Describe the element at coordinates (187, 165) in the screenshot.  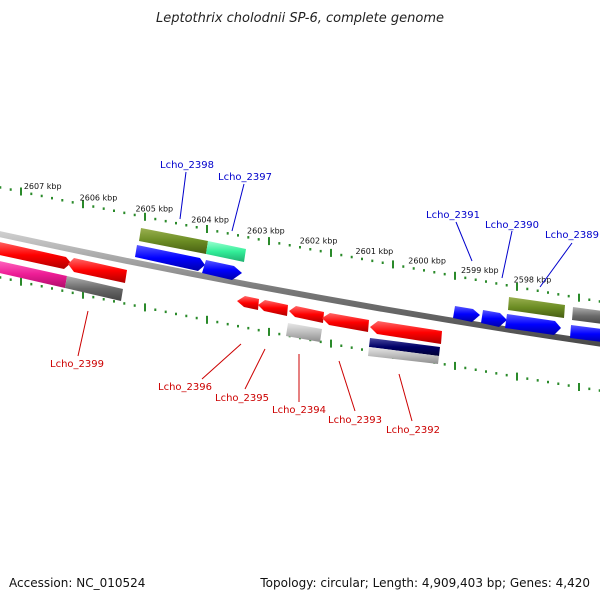
I see `gene-label-lcho-2398: Lcho_2398` at that location.